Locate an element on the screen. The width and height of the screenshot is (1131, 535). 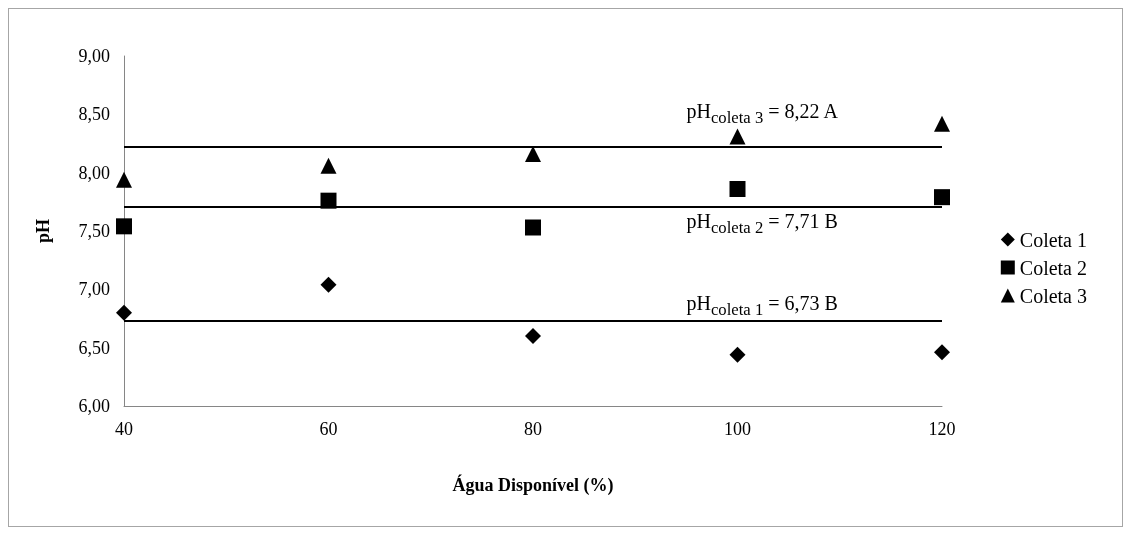
ref-line-label: pH$_{coleta 1}$ = 6,73 B is located at coordinates (762, 305).